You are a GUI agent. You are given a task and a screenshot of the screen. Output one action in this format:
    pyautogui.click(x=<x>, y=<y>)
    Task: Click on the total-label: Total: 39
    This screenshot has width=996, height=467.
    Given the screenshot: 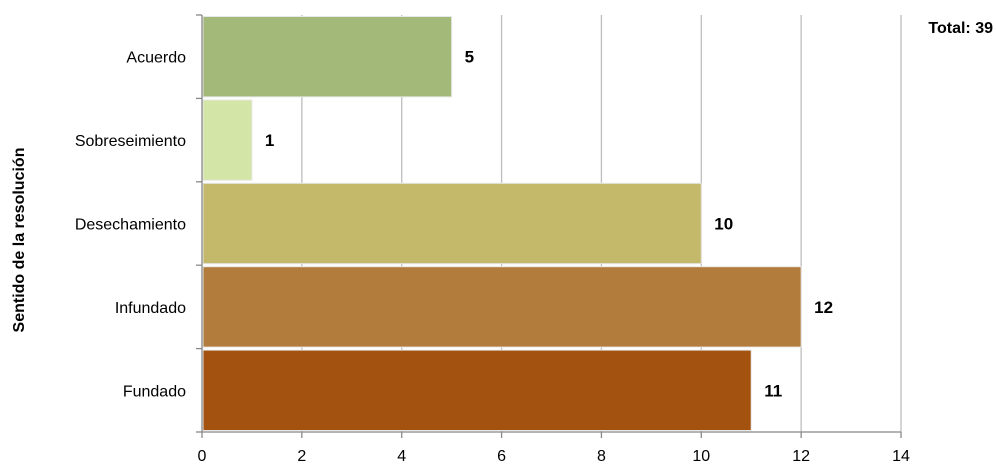 What is the action you would take?
    pyautogui.click(x=960, y=28)
    